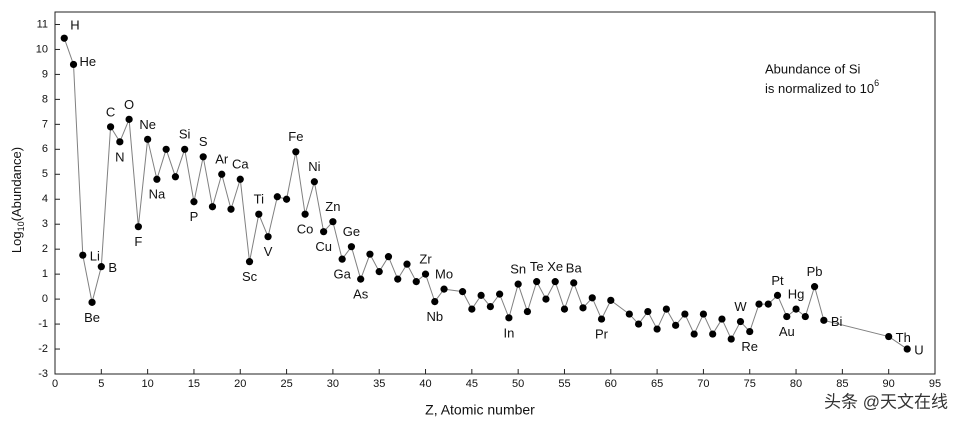 This screenshot has height=428, width=960. What do you see at coordinates (45, 99) in the screenshot?
I see `y-tick-label: 8` at bounding box center [45, 99].